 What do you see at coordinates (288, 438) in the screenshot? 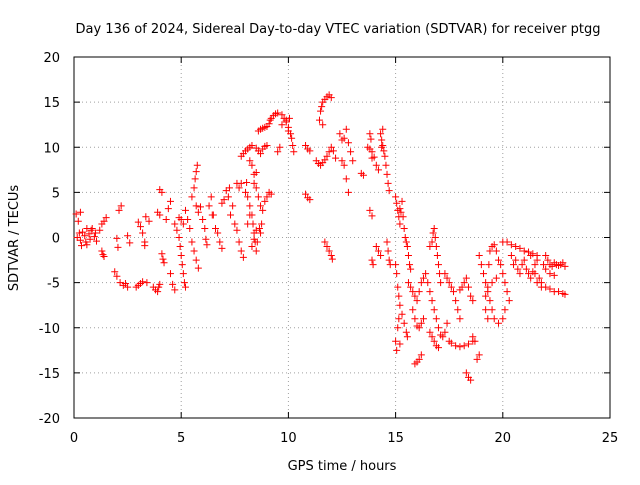
I see `x-tick-label: 10` at bounding box center [288, 438].